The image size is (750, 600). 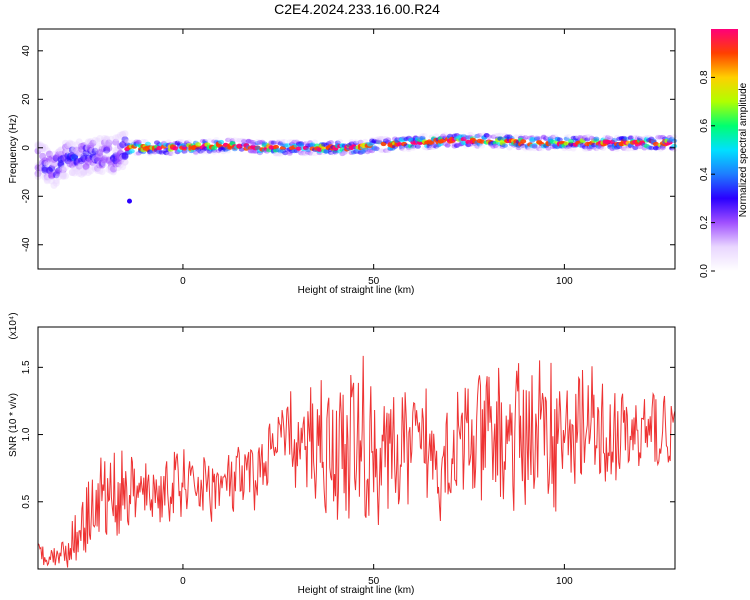 What do you see at coordinates (13, 325) in the screenshot?
I see `snr-multiplier-label: (x10⁴)` at bounding box center [13, 325].